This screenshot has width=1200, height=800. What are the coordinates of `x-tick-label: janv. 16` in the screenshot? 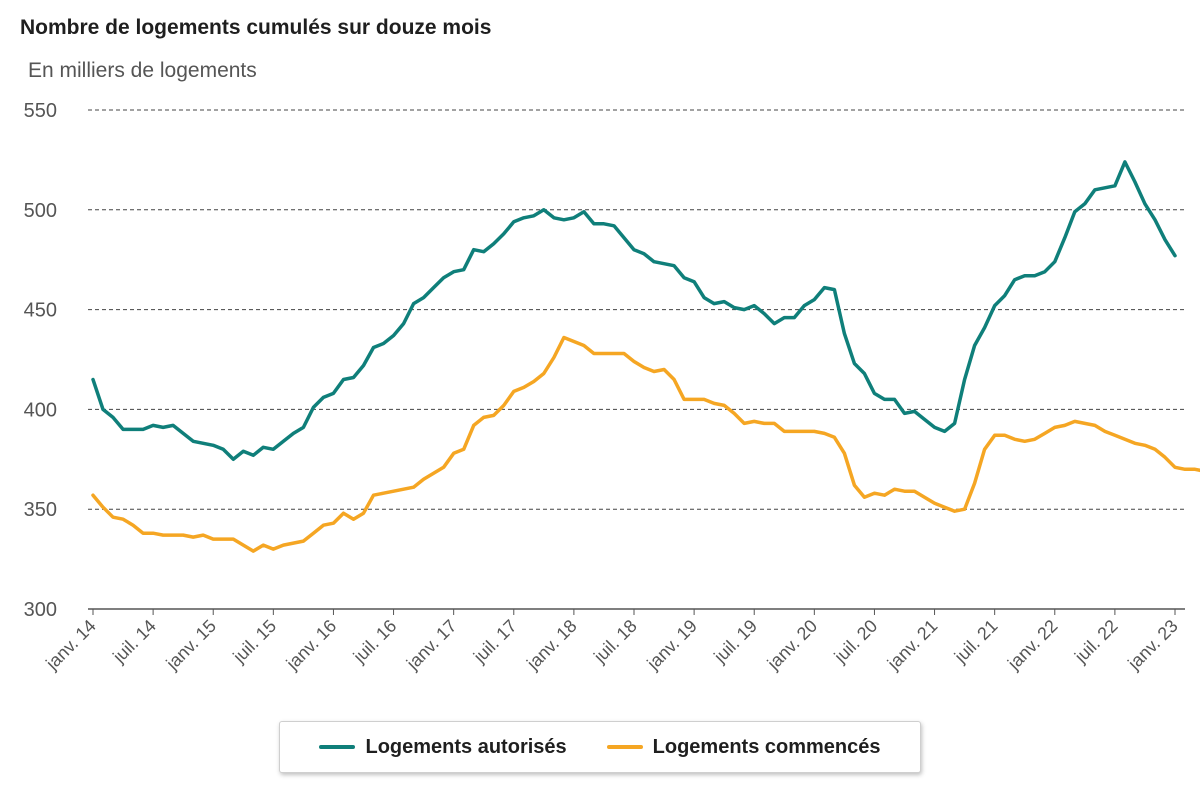 It's located at (311, 645).